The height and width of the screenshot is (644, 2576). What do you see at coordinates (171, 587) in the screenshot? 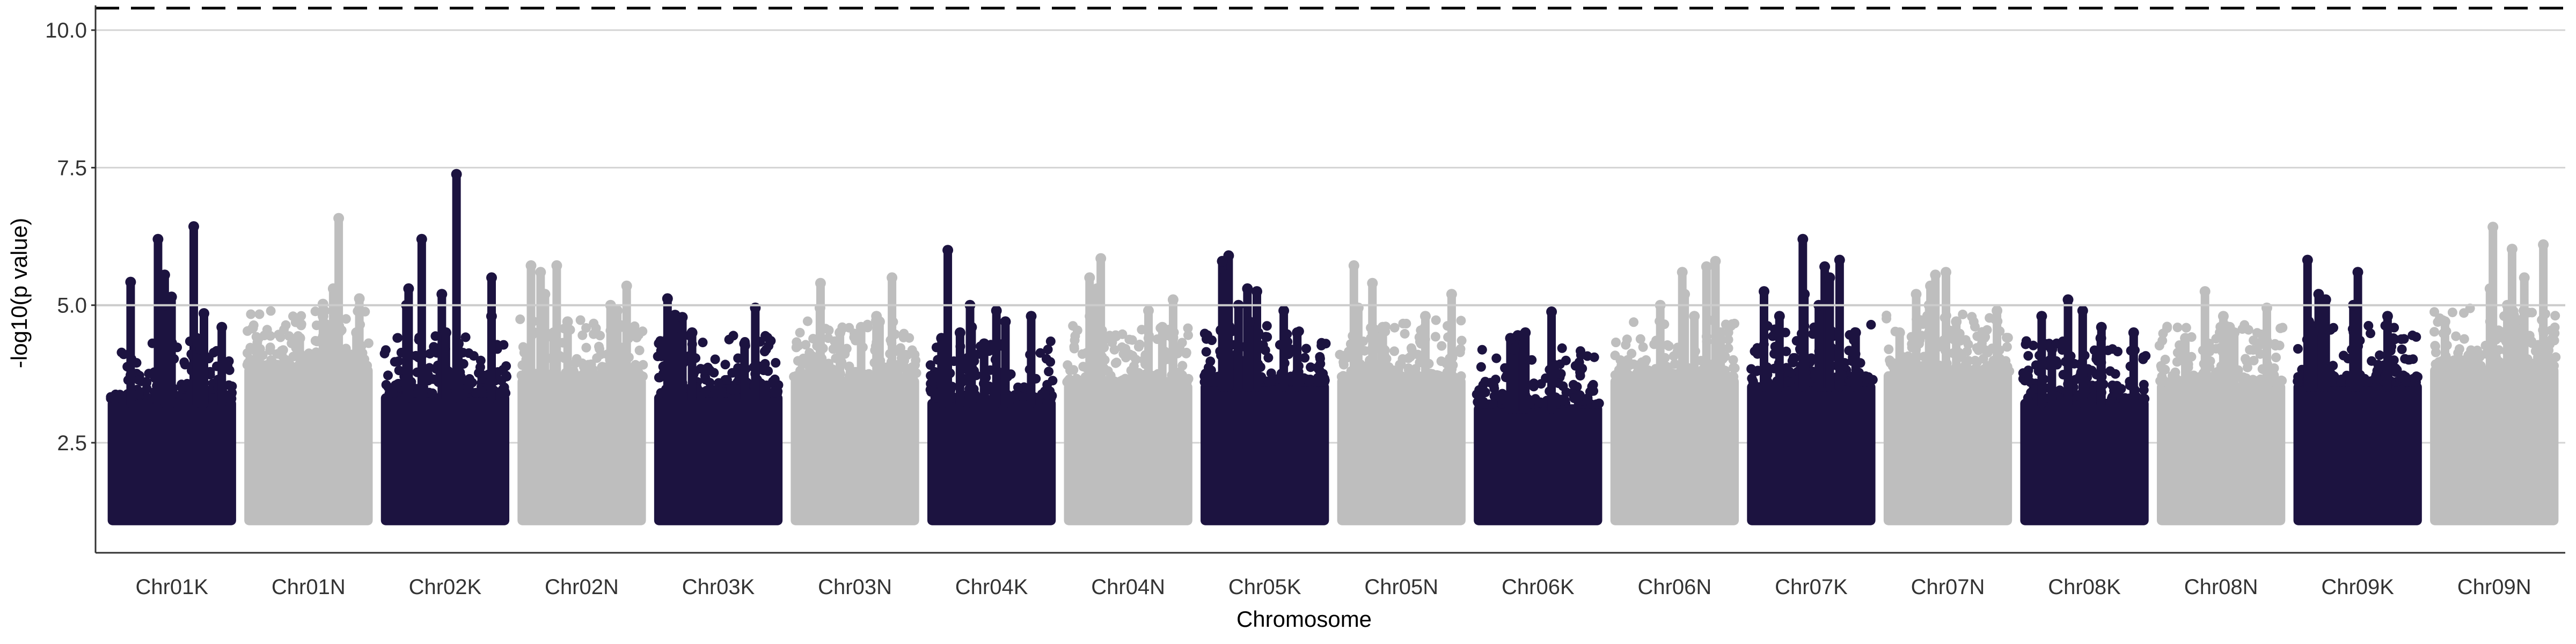
I see `x-tick-label: Chr01K` at bounding box center [171, 587].